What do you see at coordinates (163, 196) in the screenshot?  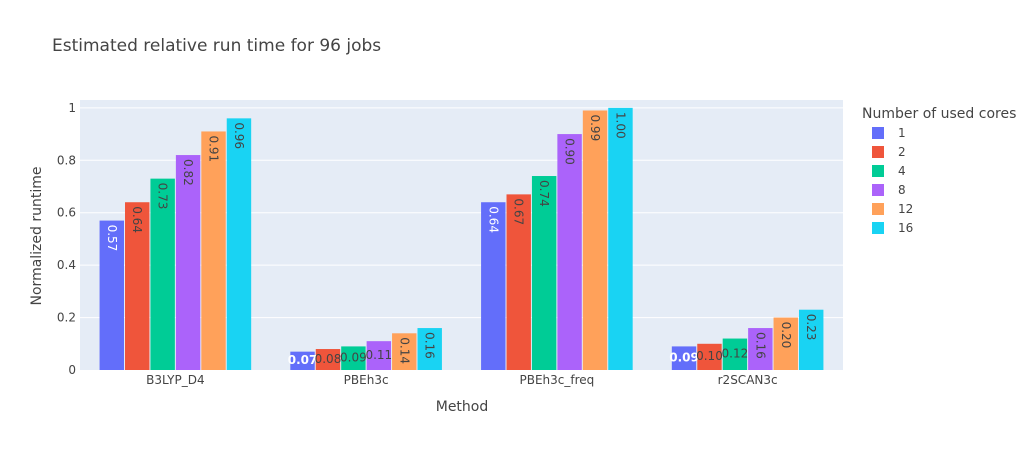 I see `data-label: 0.73` at bounding box center [163, 196].